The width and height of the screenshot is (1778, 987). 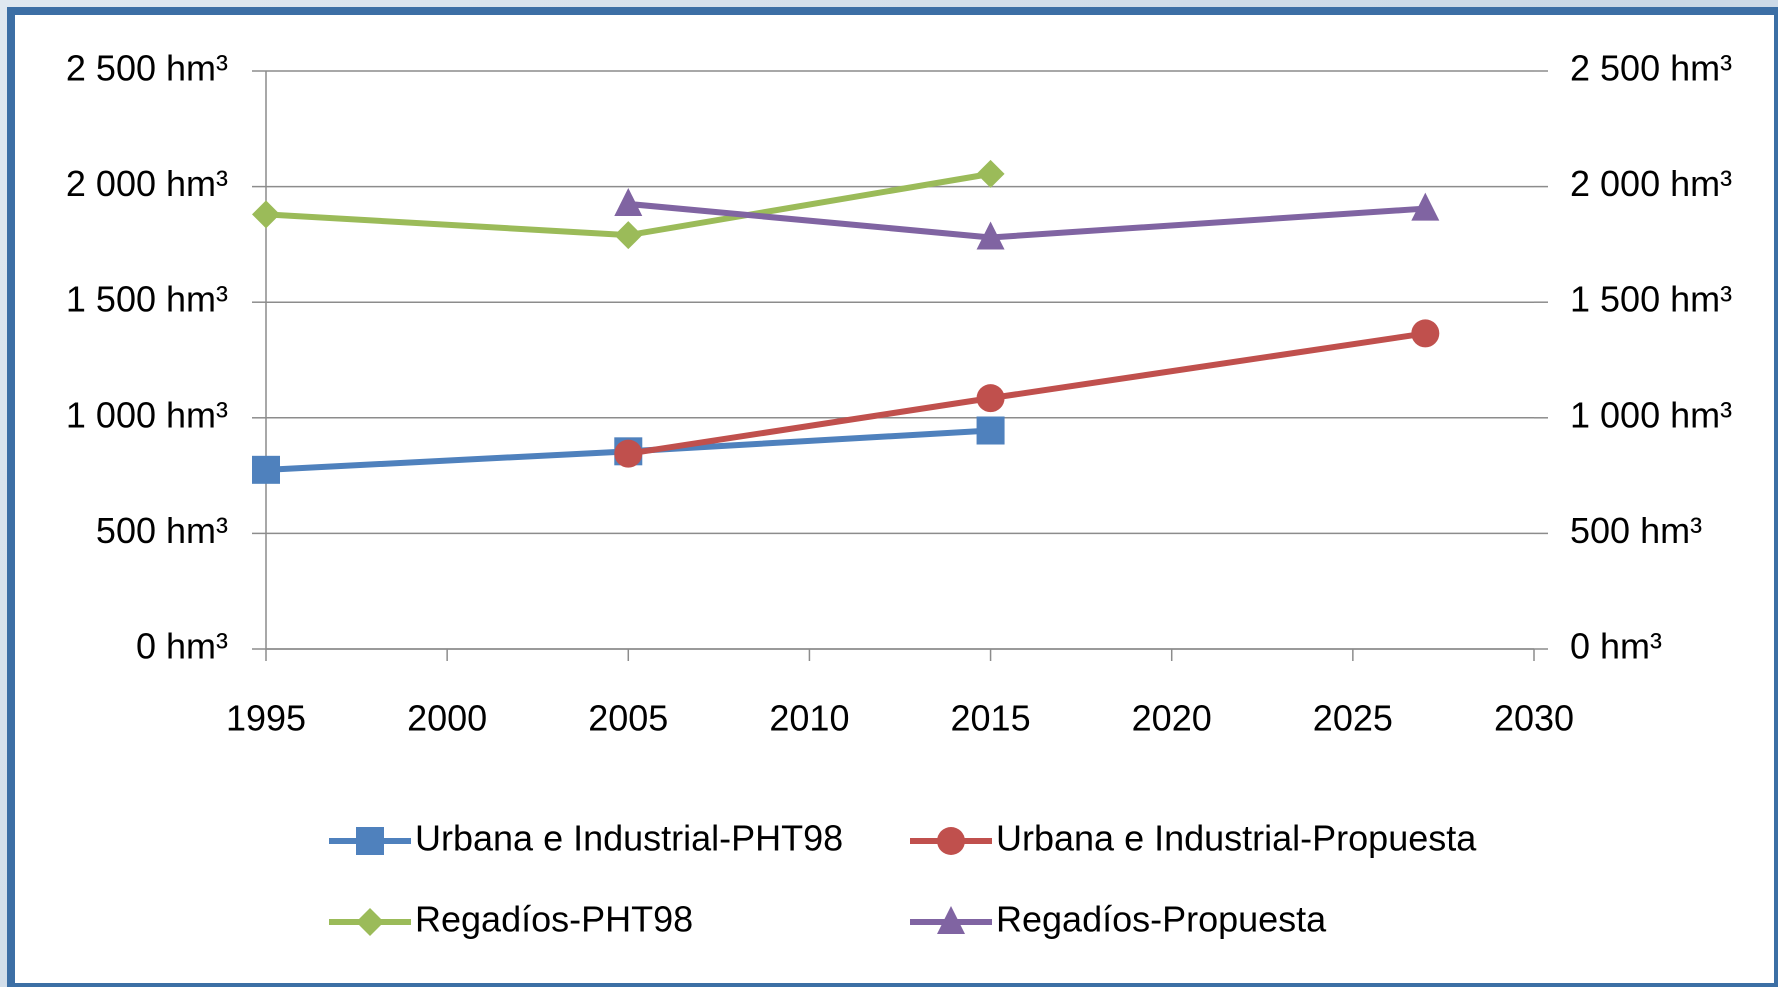 What do you see at coordinates (147, 183) in the screenshot?
I see `y-tick-label: 2 000 hm³` at bounding box center [147, 183].